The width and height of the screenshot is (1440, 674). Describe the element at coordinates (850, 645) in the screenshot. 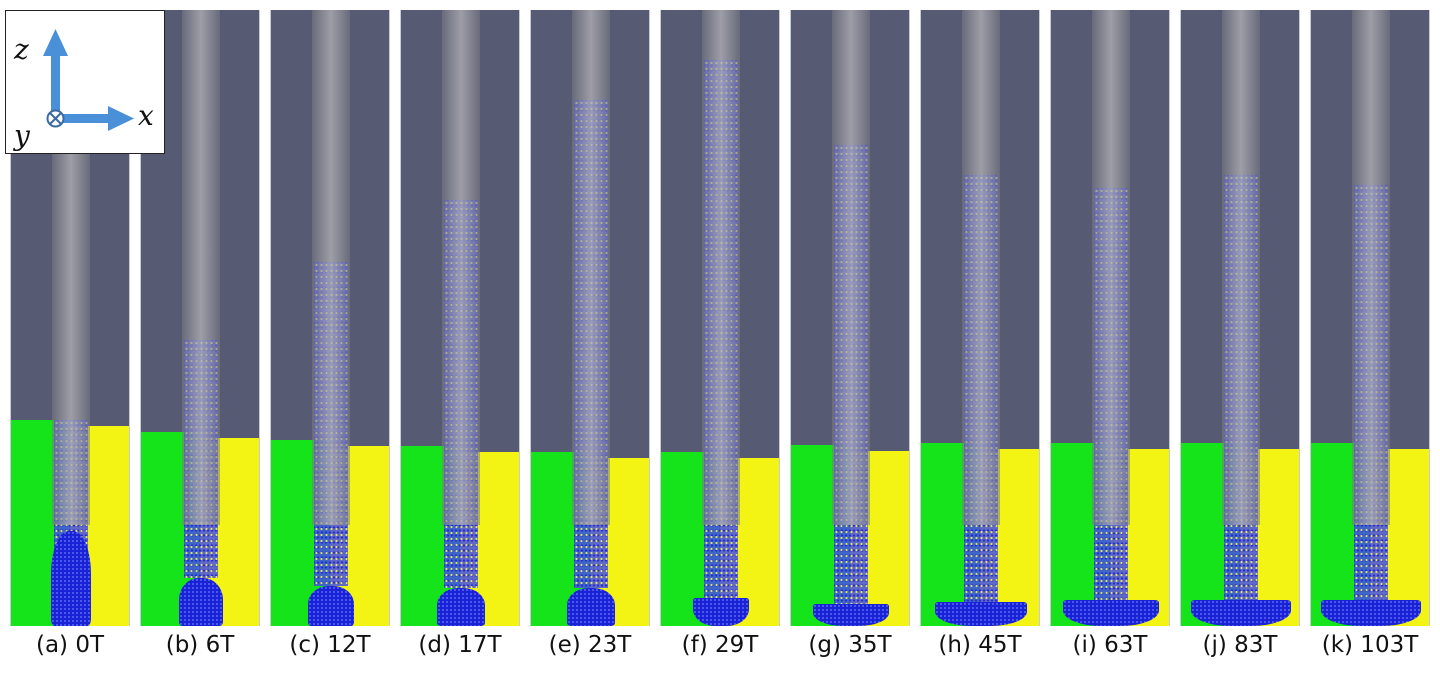

I see `panel-caption: (g) 35T` at that location.